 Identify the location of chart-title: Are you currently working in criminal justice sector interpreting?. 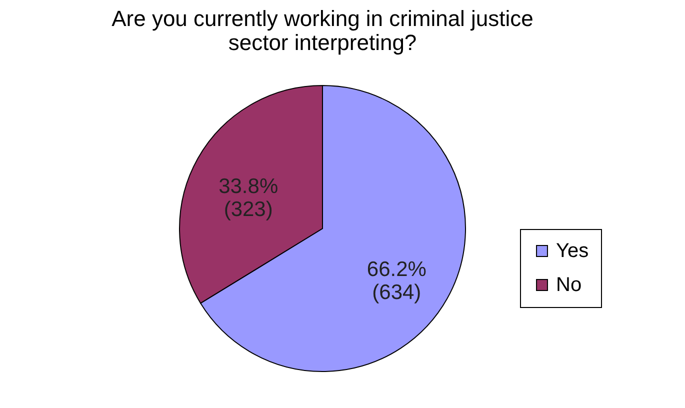
(323, 30).